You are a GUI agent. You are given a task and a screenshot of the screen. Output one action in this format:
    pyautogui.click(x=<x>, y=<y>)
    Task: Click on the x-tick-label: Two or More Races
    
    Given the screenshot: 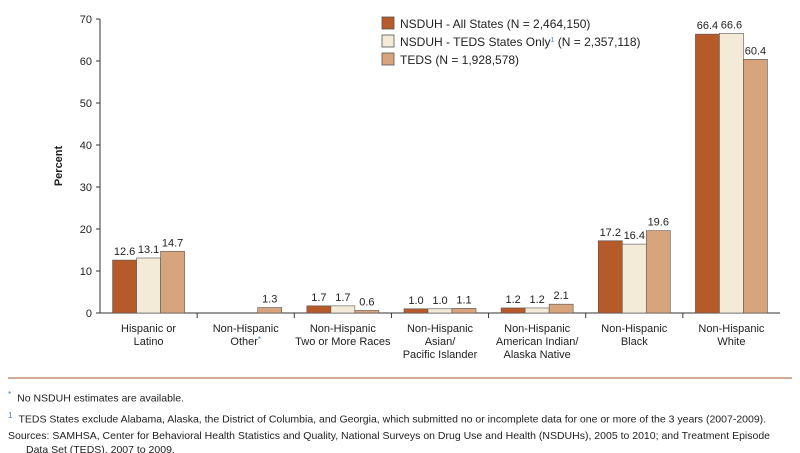 What is the action you would take?
    pyautogui.click(x=343, y=342)
    